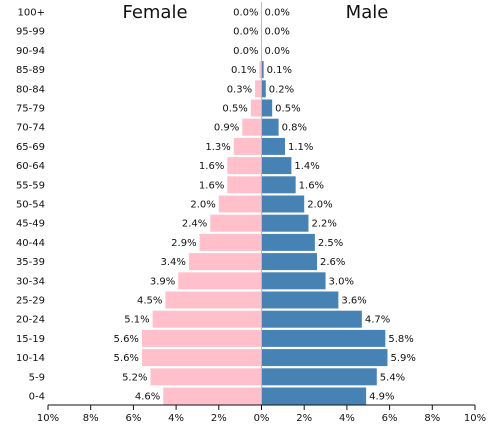  Describe the element at coordinates (30, 262) in the screenshot. I see `age-group-label: 35-39` at that location.